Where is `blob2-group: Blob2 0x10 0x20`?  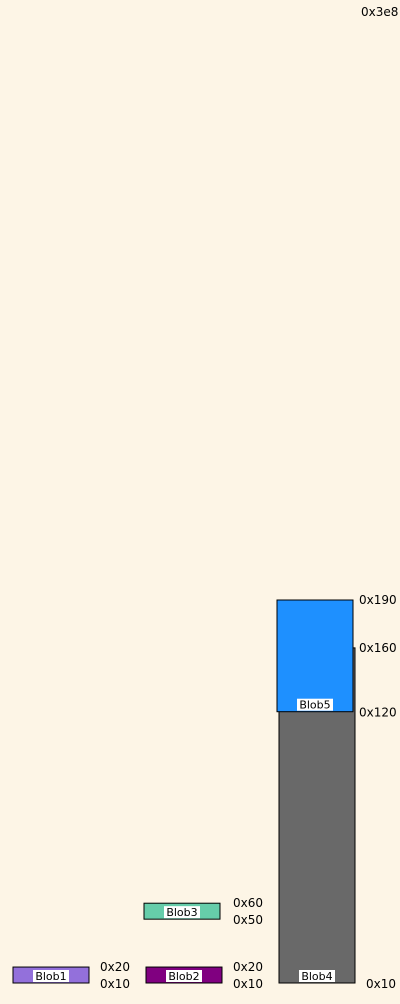 blob2-group: Blob2 0x10 0x20 is located at coordinates (204, 975).